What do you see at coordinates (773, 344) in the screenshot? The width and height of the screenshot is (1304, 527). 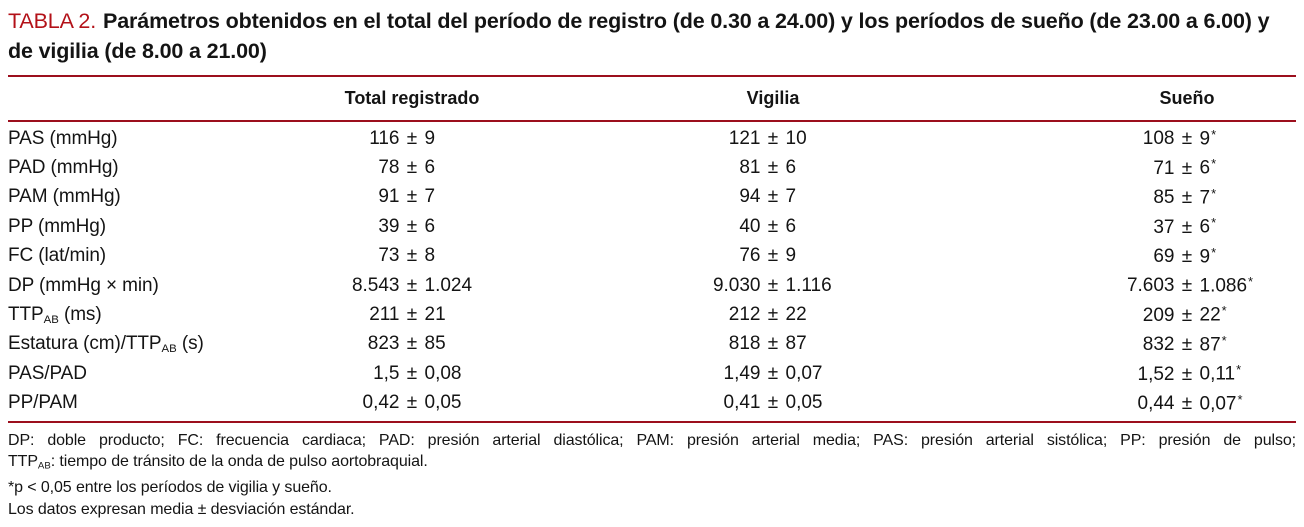 I see `cell-vigilia: 818 ±87` at bounding box center [773, 344].